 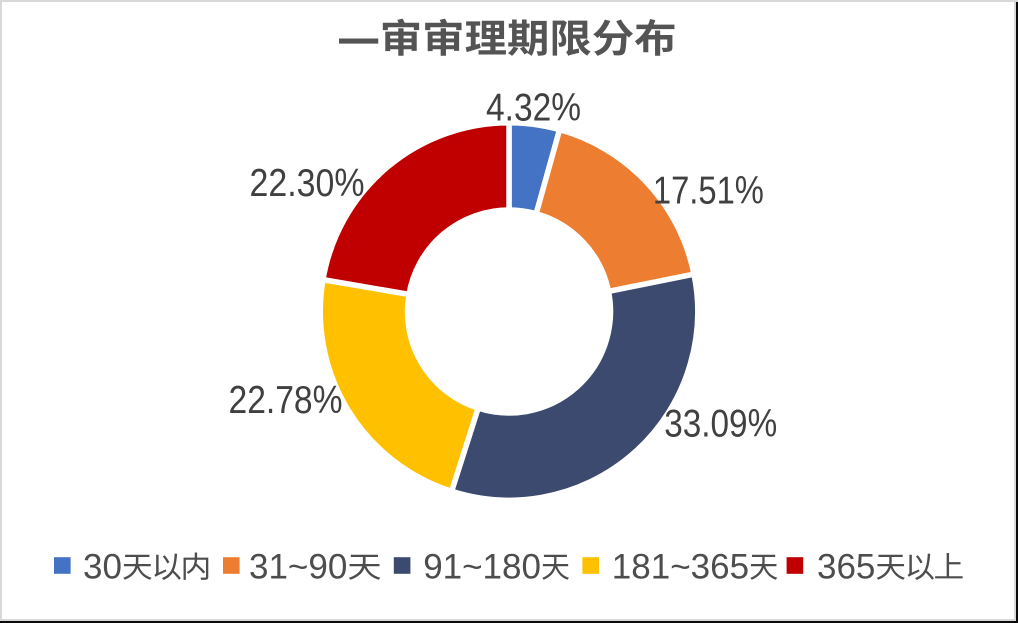 What do you see at coordinates (307, 183) in the screenshot?
I see `svg-text: 22.30%` at bounding box center [307, 183].